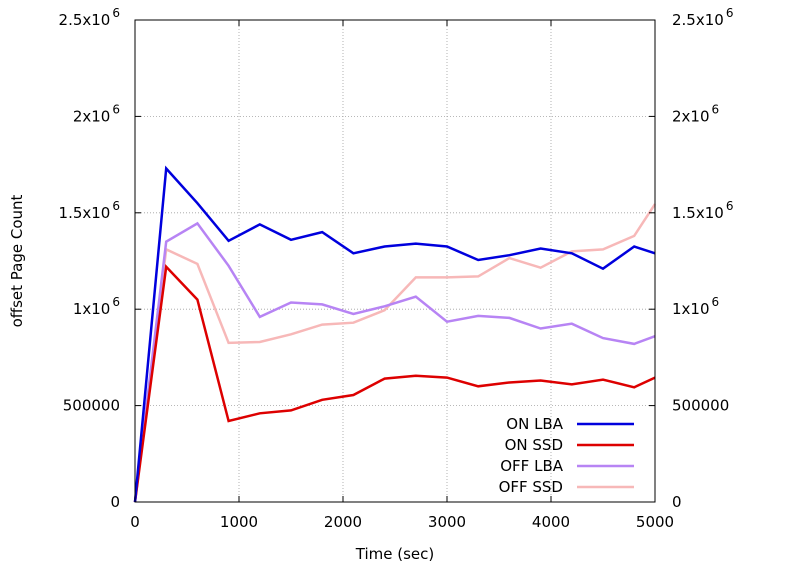 Image resolution: width=800 pixels, height=570 pixels. Describe the element at coordinates (531, 487) in the screenshot. I see `legend-label-off-ssd: OFF SSD` at that location.